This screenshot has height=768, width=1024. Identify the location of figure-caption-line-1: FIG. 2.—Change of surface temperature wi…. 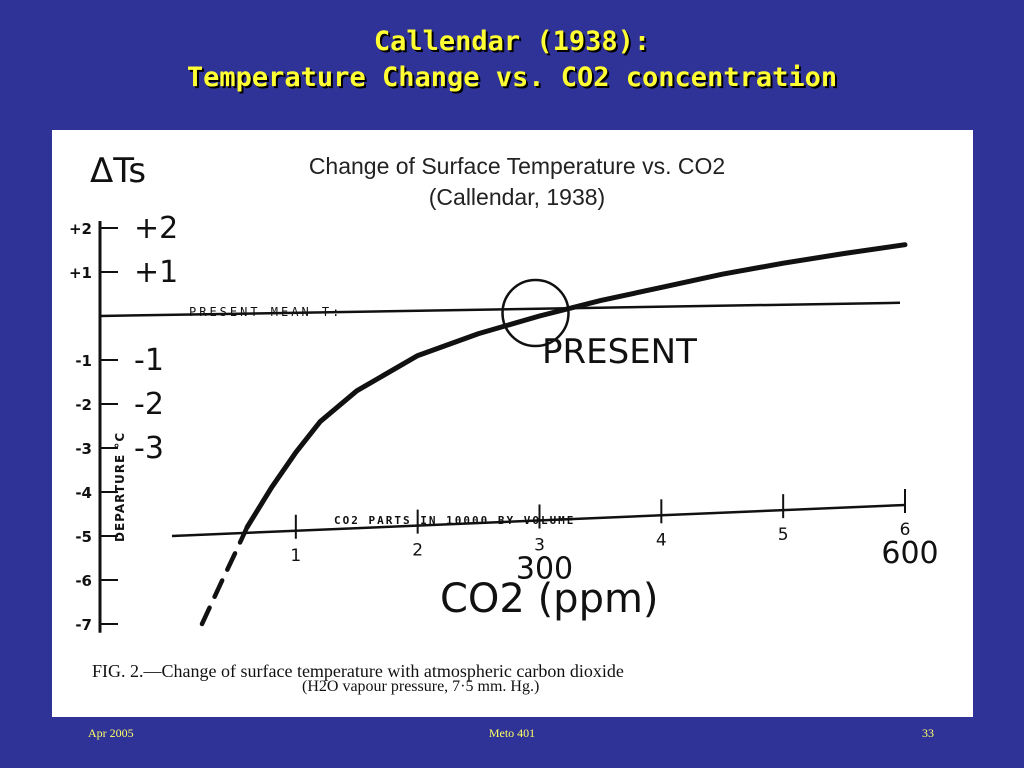
(358, 671).